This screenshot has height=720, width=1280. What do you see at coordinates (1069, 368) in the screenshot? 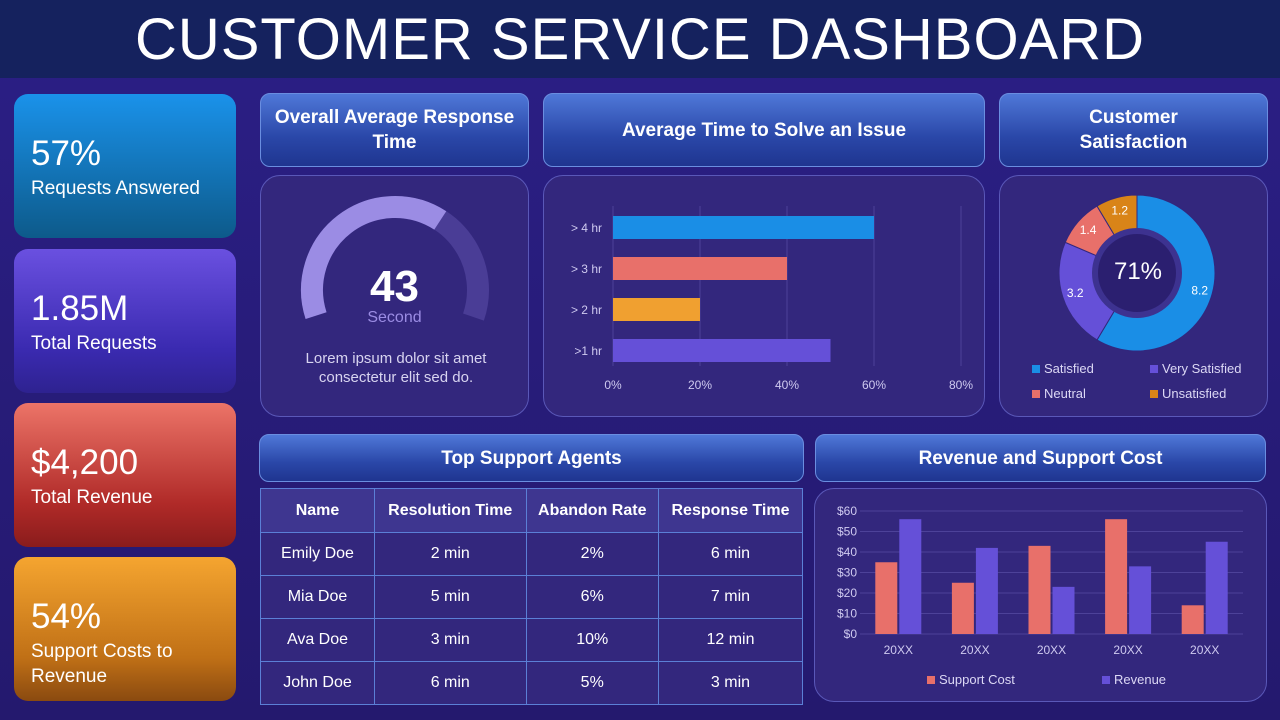
I see `legend-label: Satisfied` at bounding box center [1069, 368].